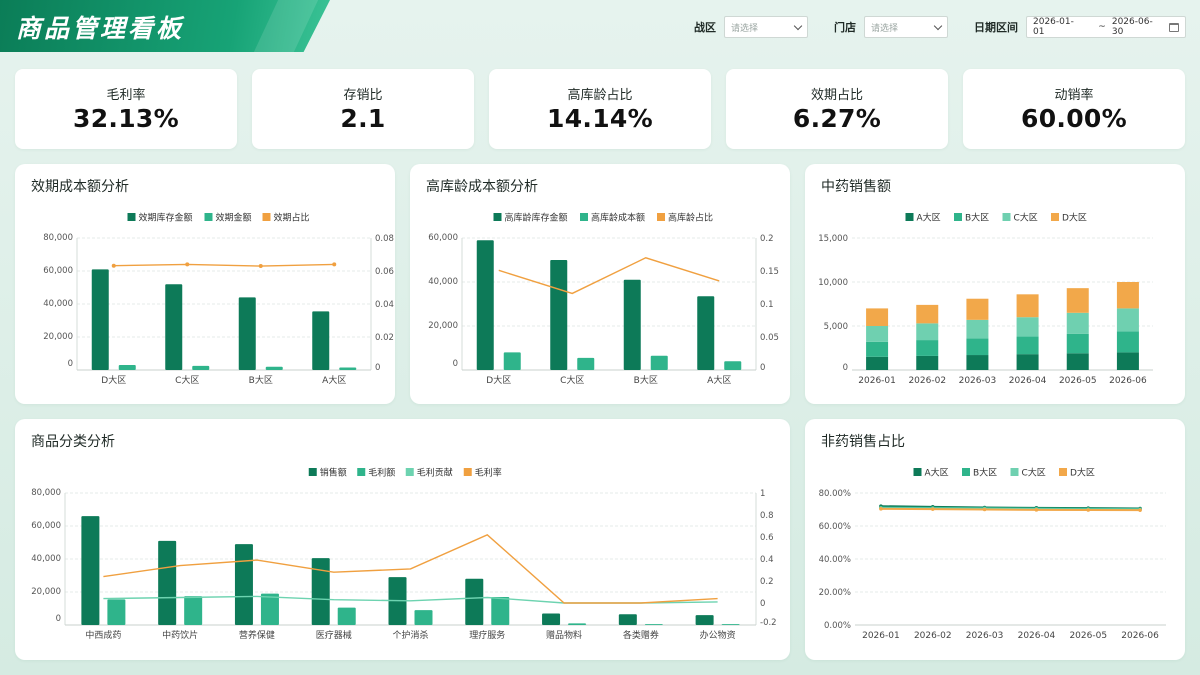 This screenshot has height=675, width=1200. I want to click on x-tick-label: 中药饮片, so click(180, 635).